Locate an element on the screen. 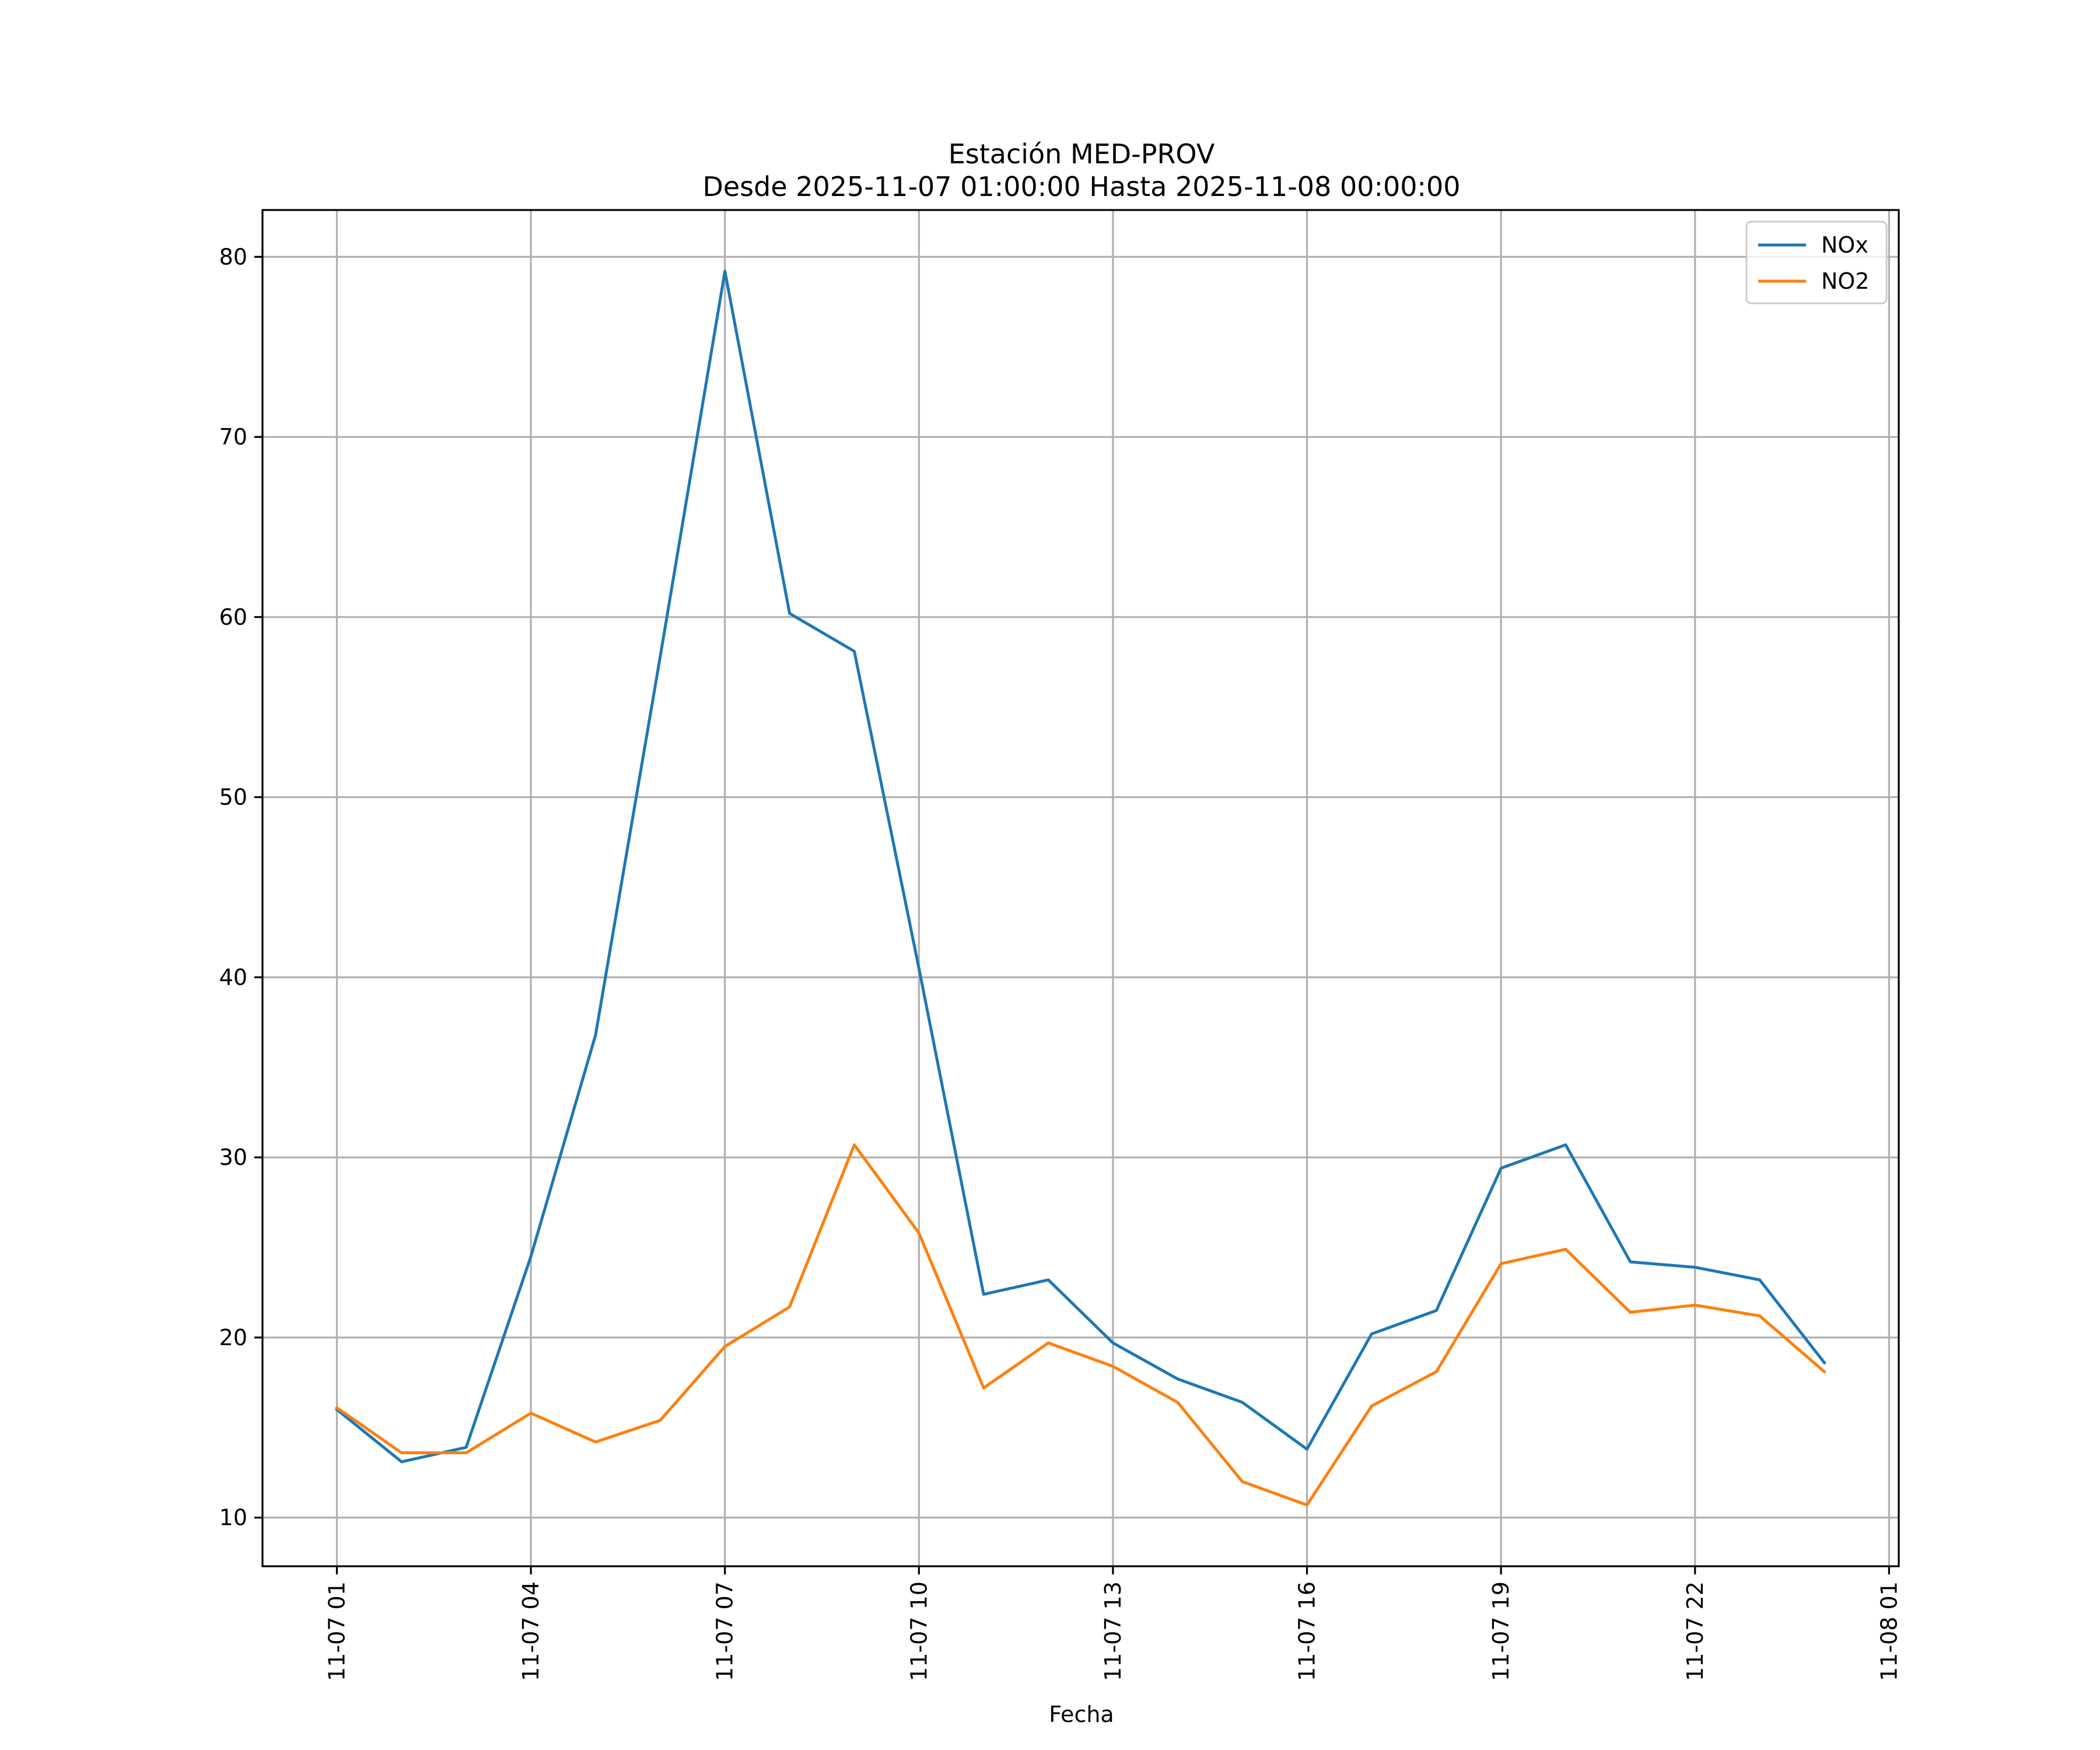 The height and width of the screenshot is (1750, 2100). legend: NOx NO2 is located at coordinates (1817, 262).